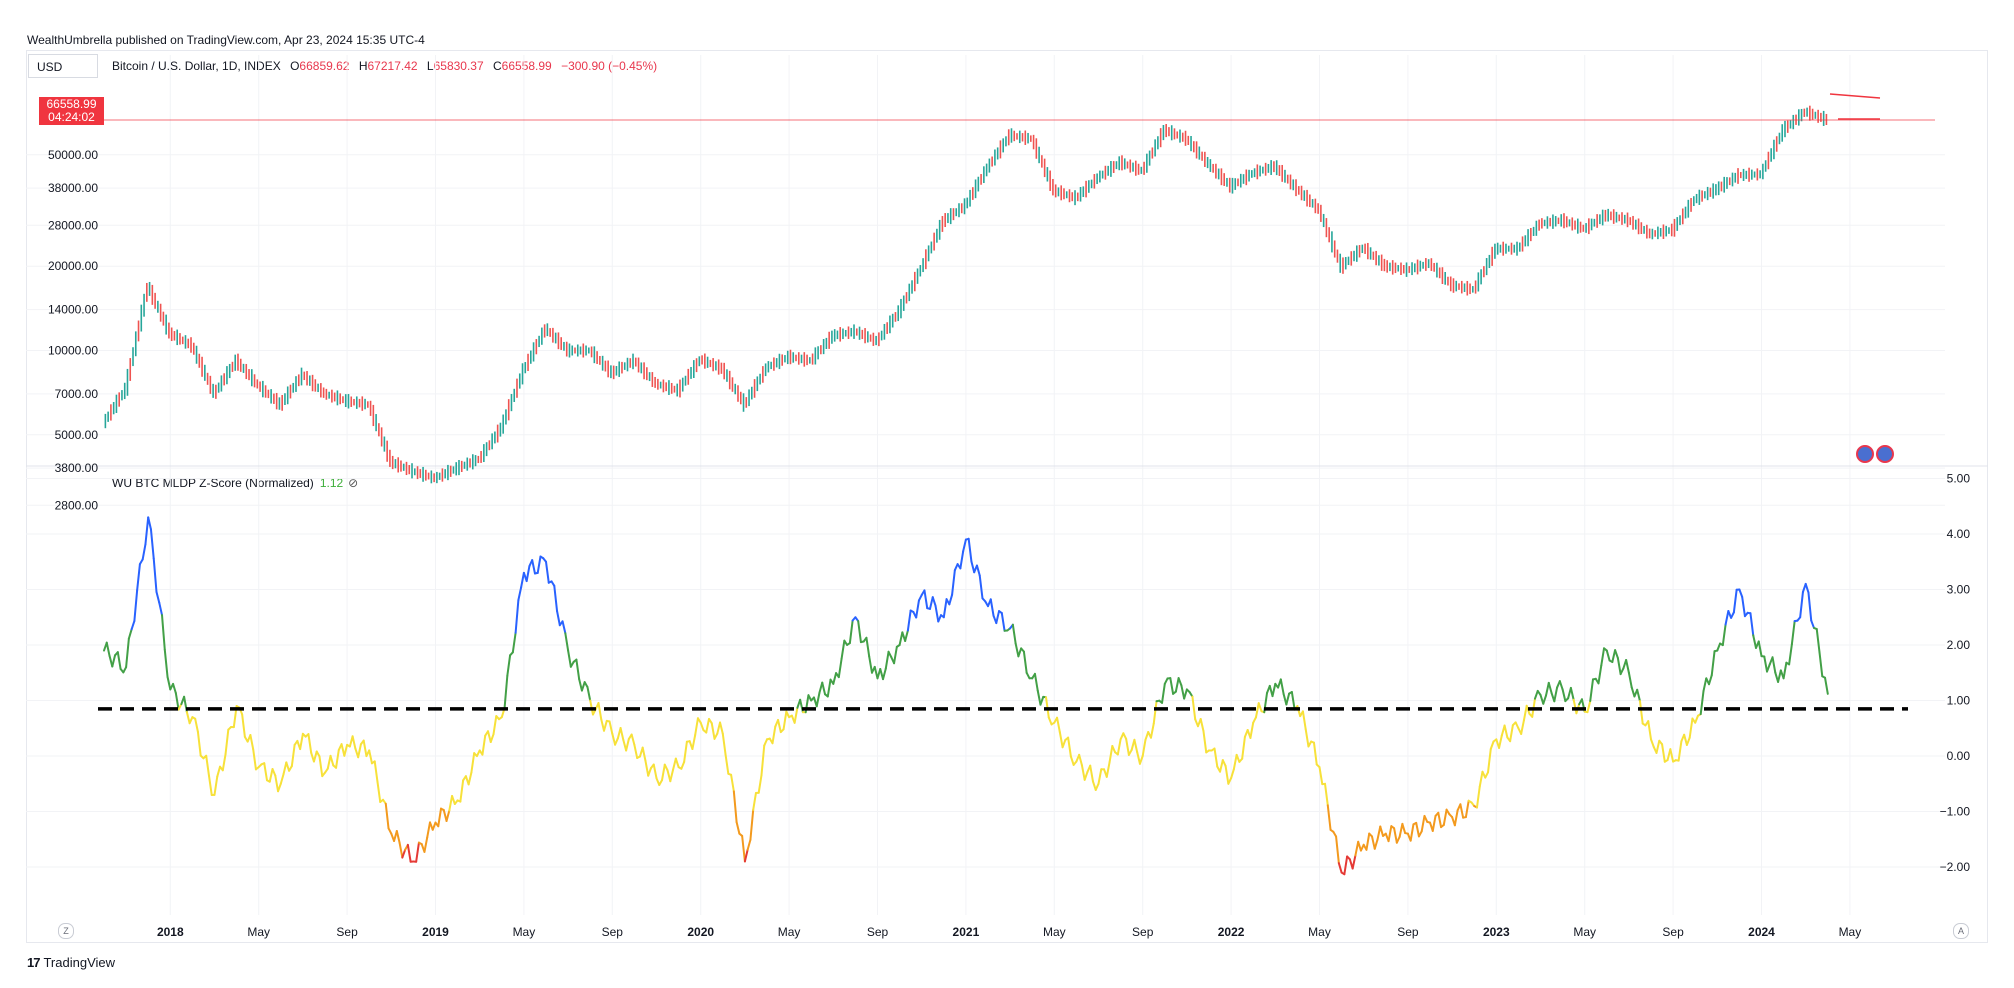 The height and width of the screenshot is (988, 2014). Describe the element at coordinates (353, 483) in the screenshot. I see `eye-off-icon: ⊘` at that location.